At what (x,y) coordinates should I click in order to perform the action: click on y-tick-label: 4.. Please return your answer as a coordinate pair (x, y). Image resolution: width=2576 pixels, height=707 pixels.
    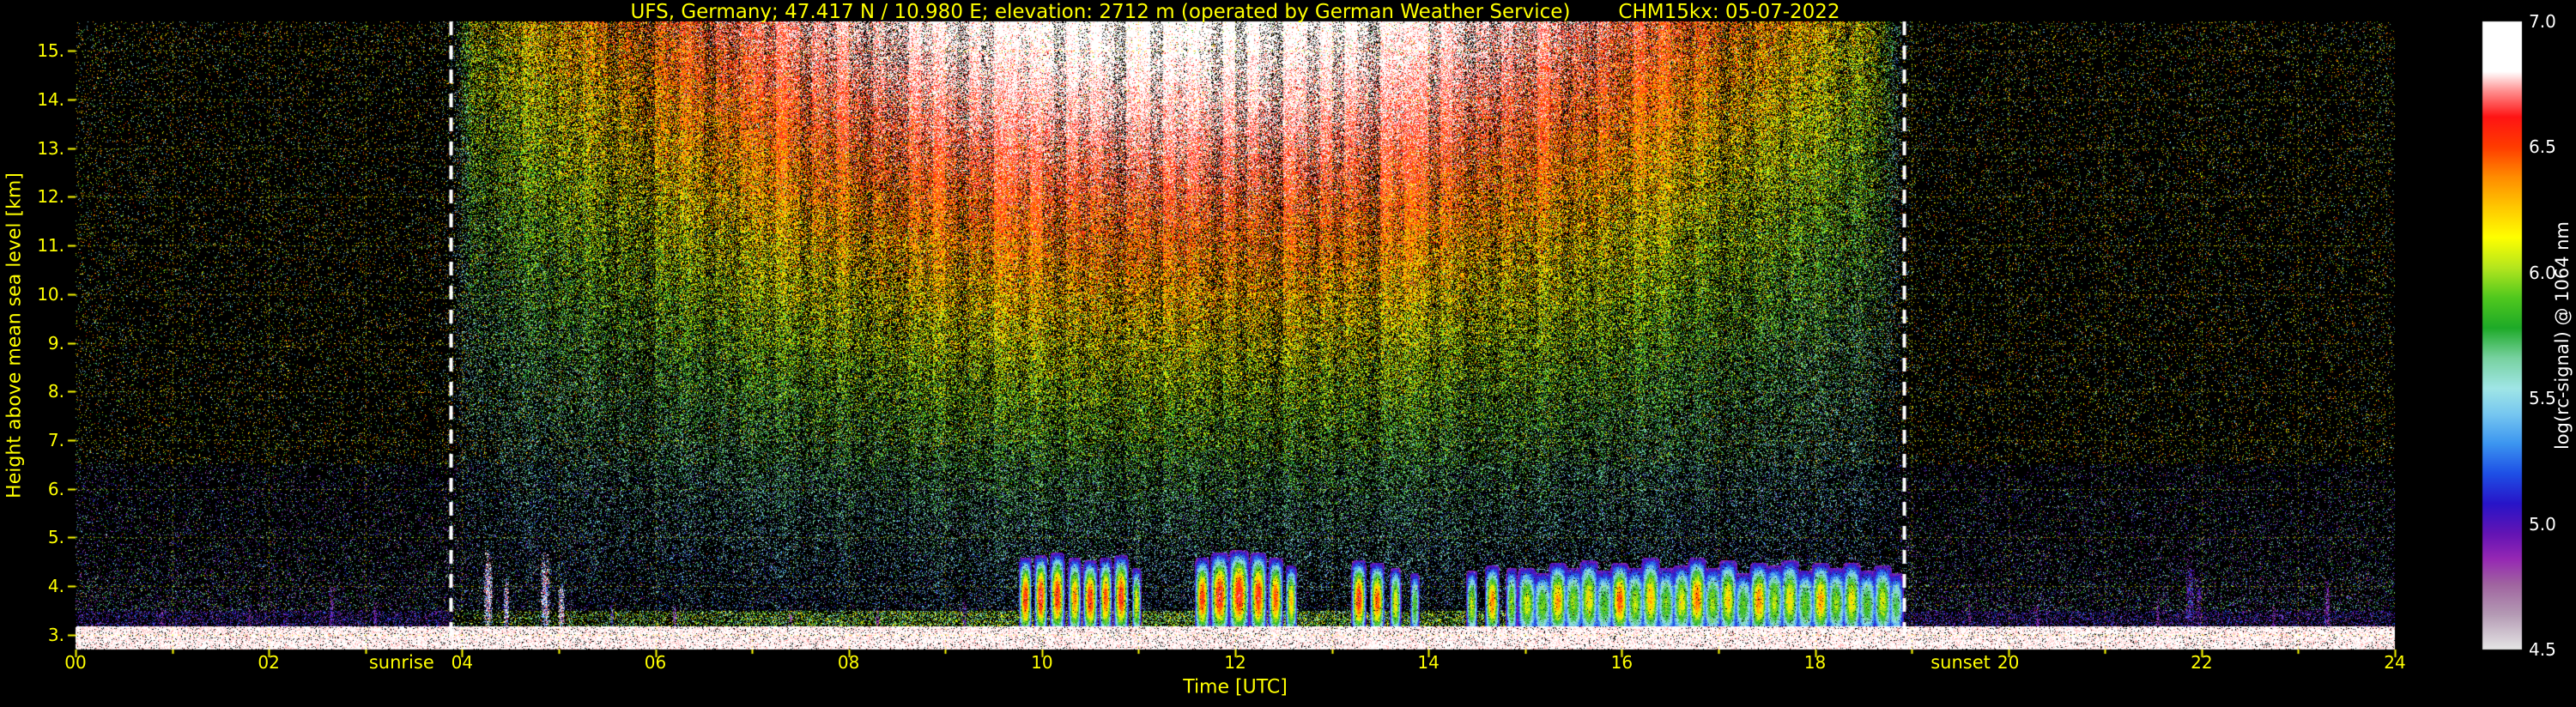
    Looking at the image, I should click on (55, 586).